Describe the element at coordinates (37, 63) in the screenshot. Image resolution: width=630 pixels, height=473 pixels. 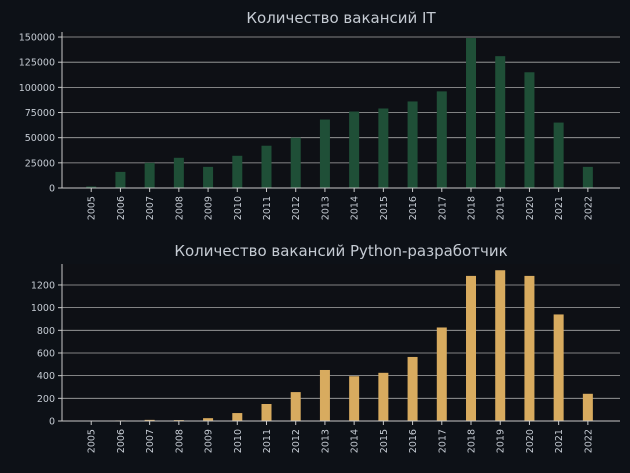
I see `y-tick-label: 125000` at that location.